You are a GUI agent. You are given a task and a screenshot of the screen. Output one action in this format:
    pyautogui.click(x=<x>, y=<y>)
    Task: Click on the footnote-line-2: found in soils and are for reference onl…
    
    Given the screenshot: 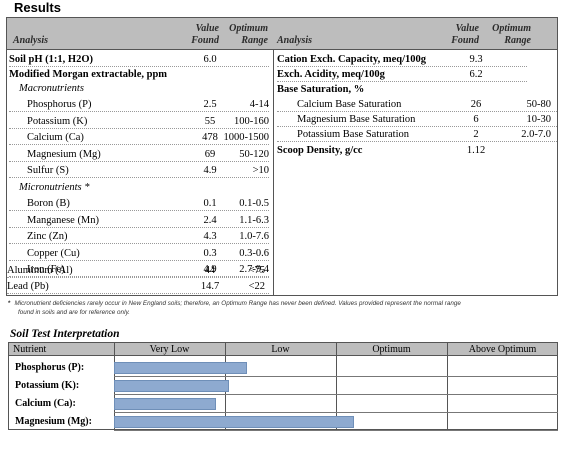 What is the action you would take?
    pyautogui.click(x=74, y=312)
    